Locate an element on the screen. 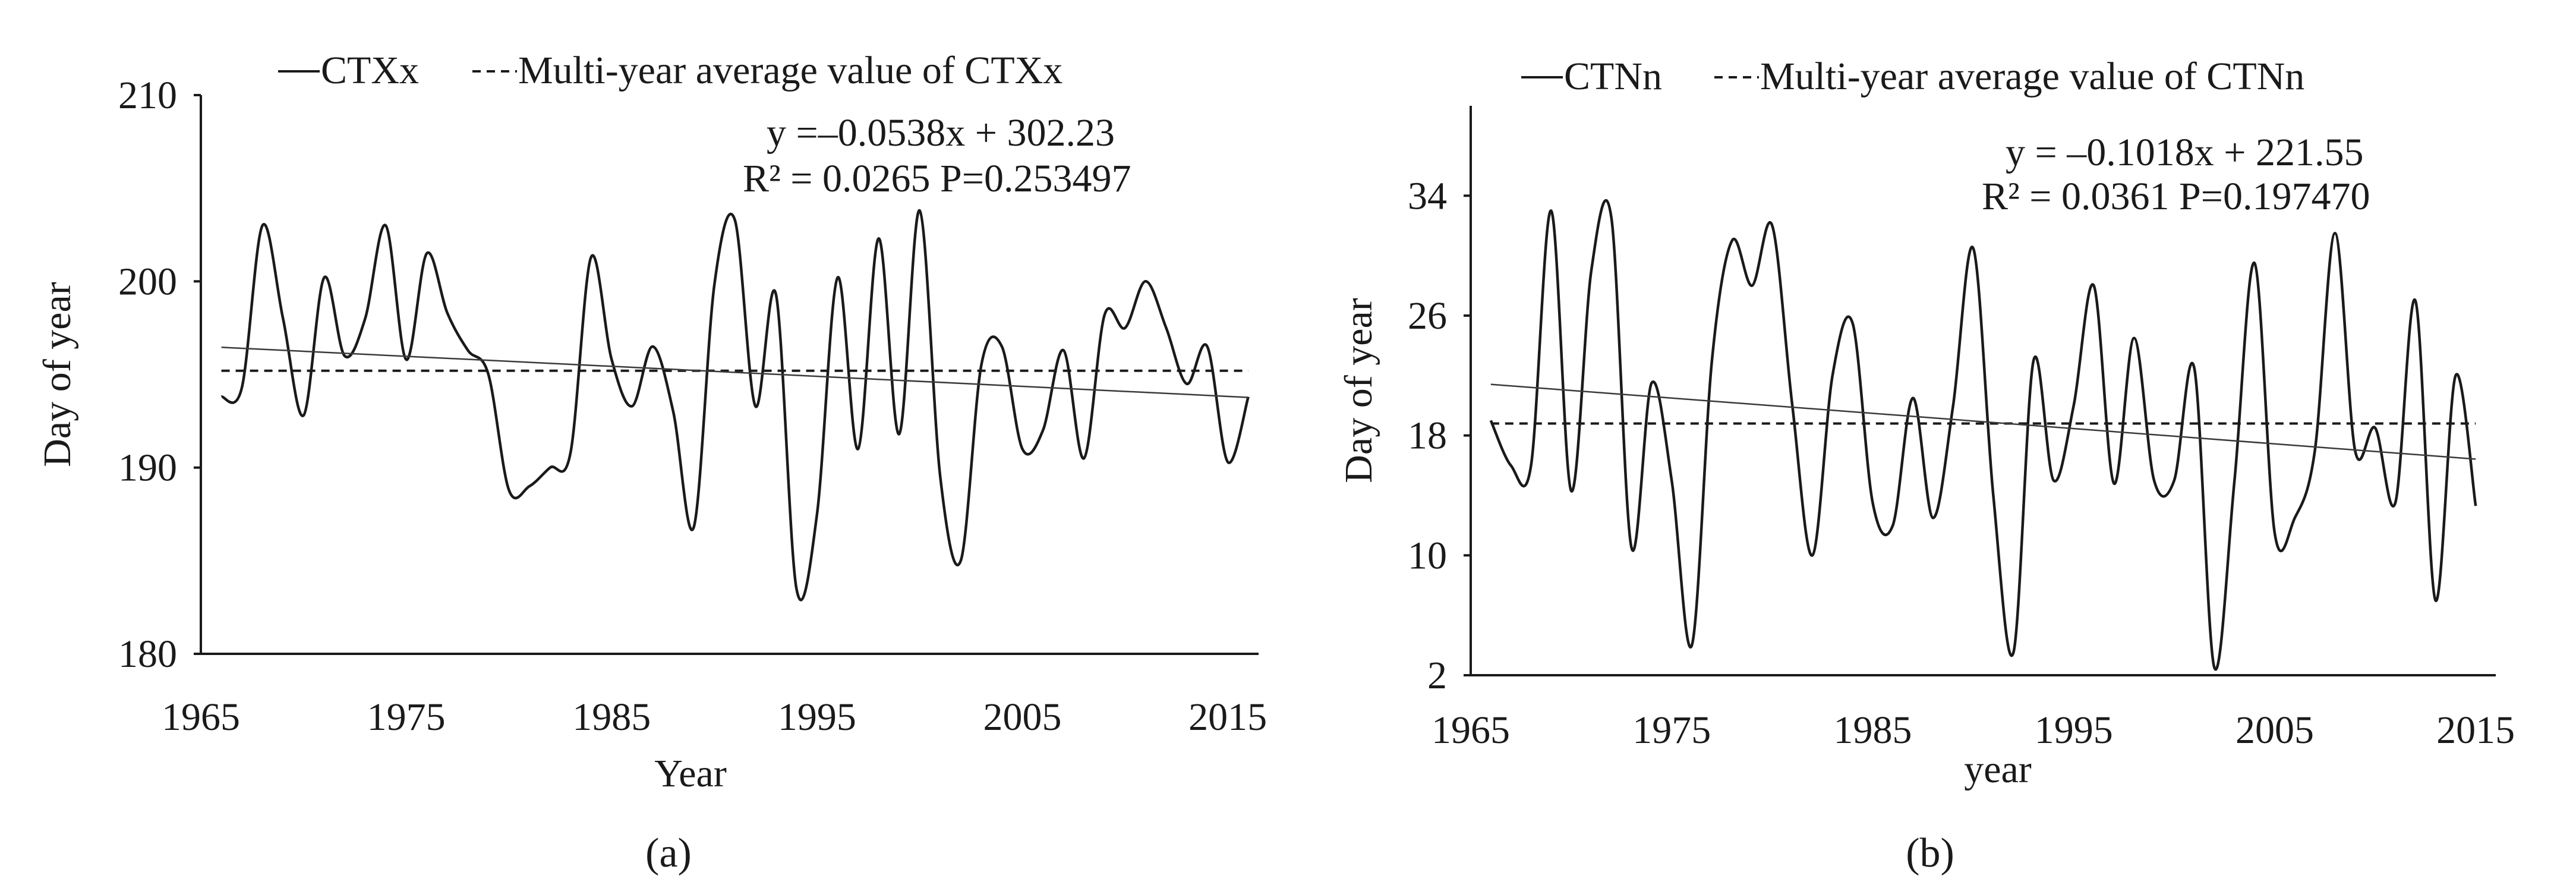 Image resolution: width=2576 pixels, height=891 pixels. legend-item-dashed: Multi-year average value of CTXx is located at coordinates (790, 71).